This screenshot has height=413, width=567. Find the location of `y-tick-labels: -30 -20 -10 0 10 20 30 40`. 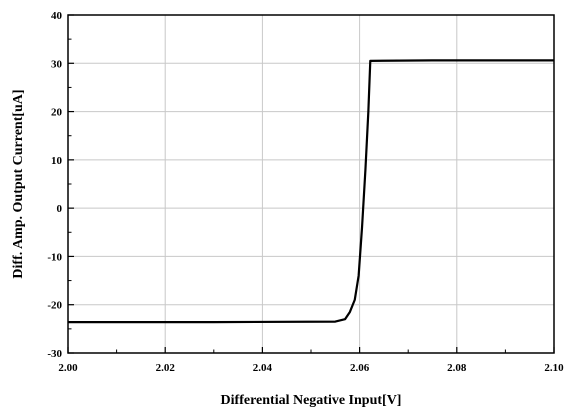

y-tick-labels: -30 -20 -10 0 10 20 30 40 is located at coordinates (54, 185).